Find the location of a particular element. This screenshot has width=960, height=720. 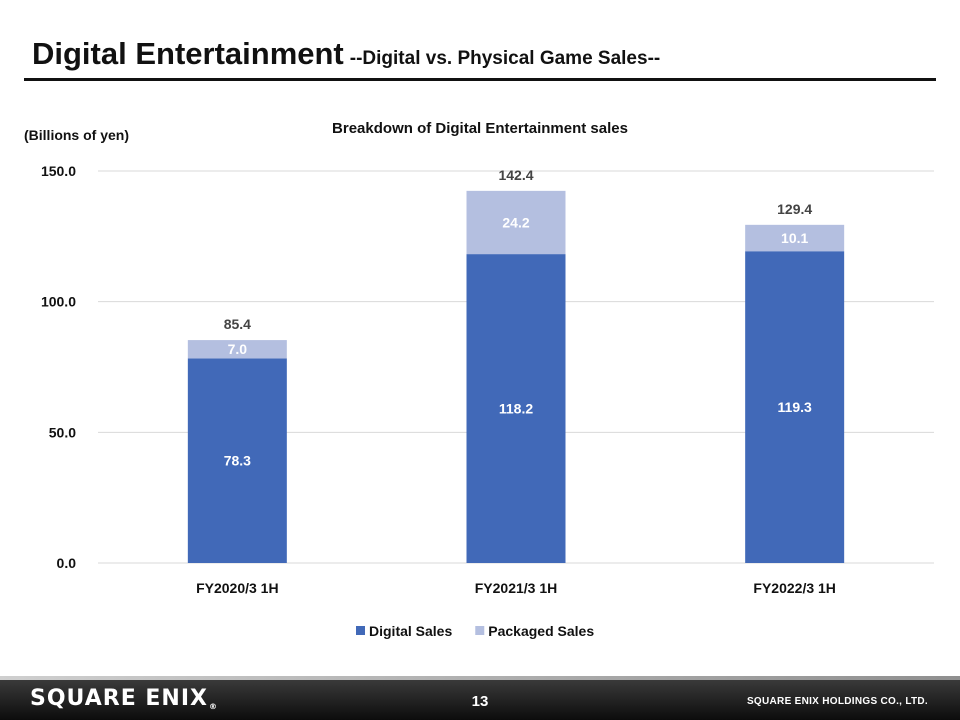

footer-bar is located at coordinates (480, 700).